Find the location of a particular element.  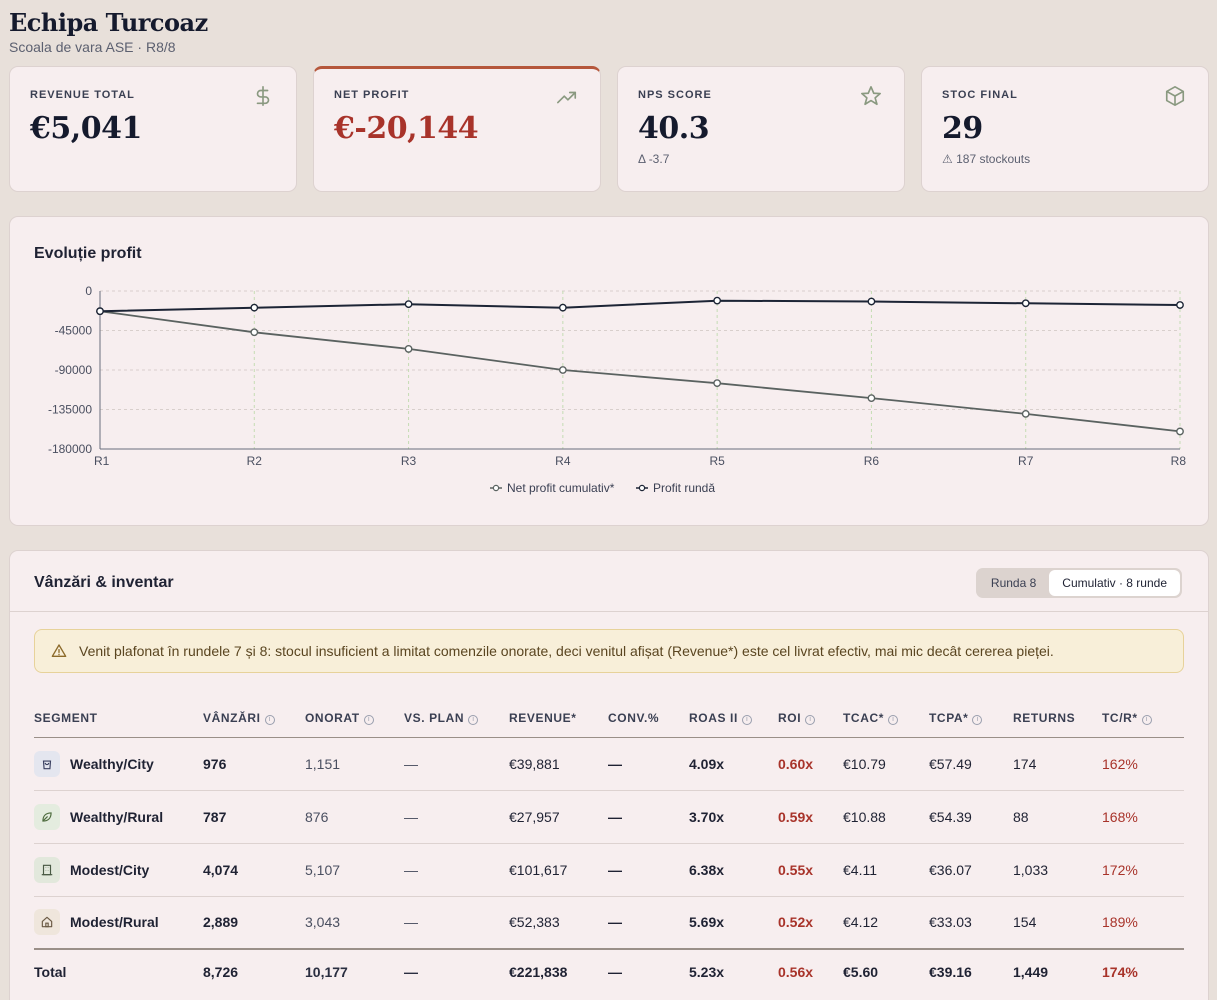

column-header-label: RETURNS is located at coordinates (1044, 717).